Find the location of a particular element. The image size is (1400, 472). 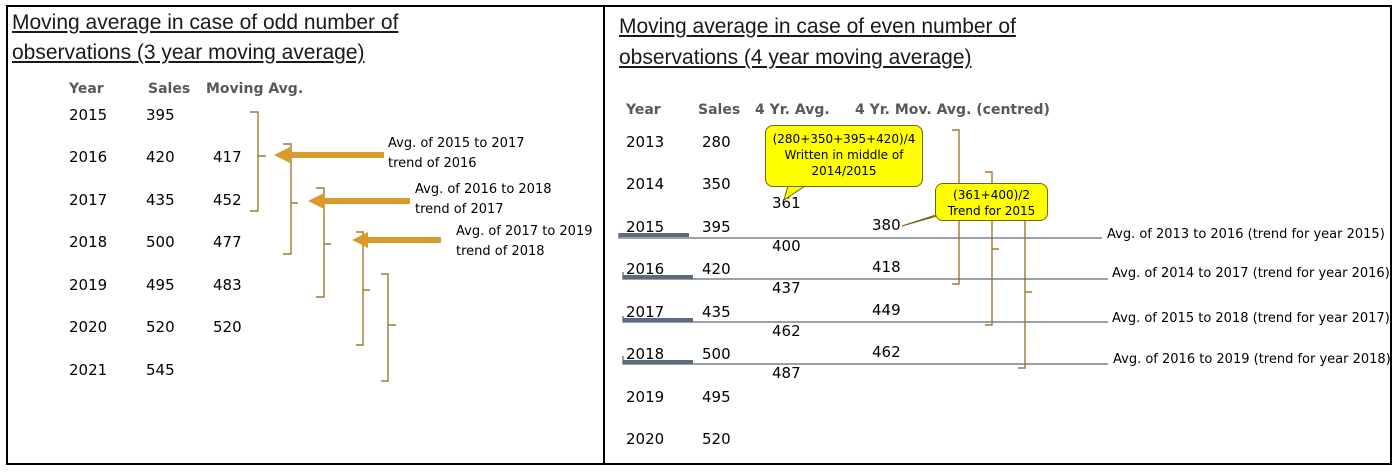

bracket-2015-2018 is located at coordinates (1025, 292).